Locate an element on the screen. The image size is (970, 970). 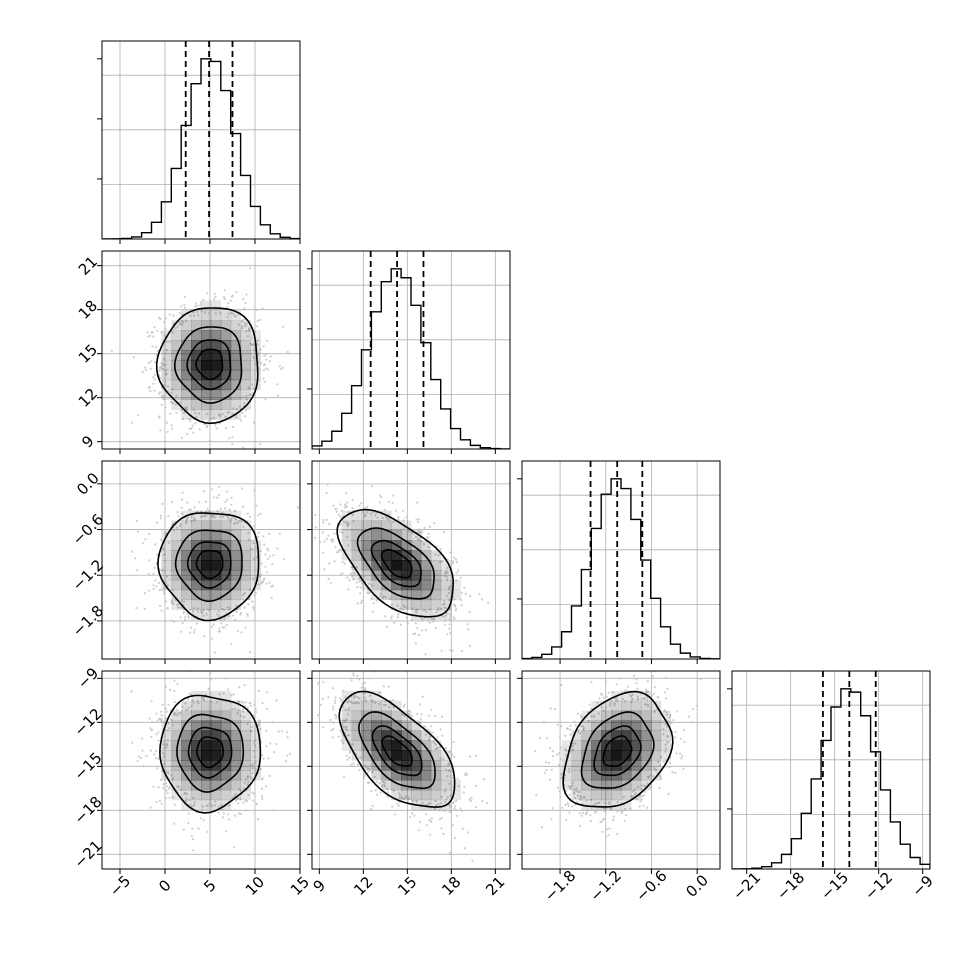
scatter-panel-2-1-contour is located at coordinates (395, 563).